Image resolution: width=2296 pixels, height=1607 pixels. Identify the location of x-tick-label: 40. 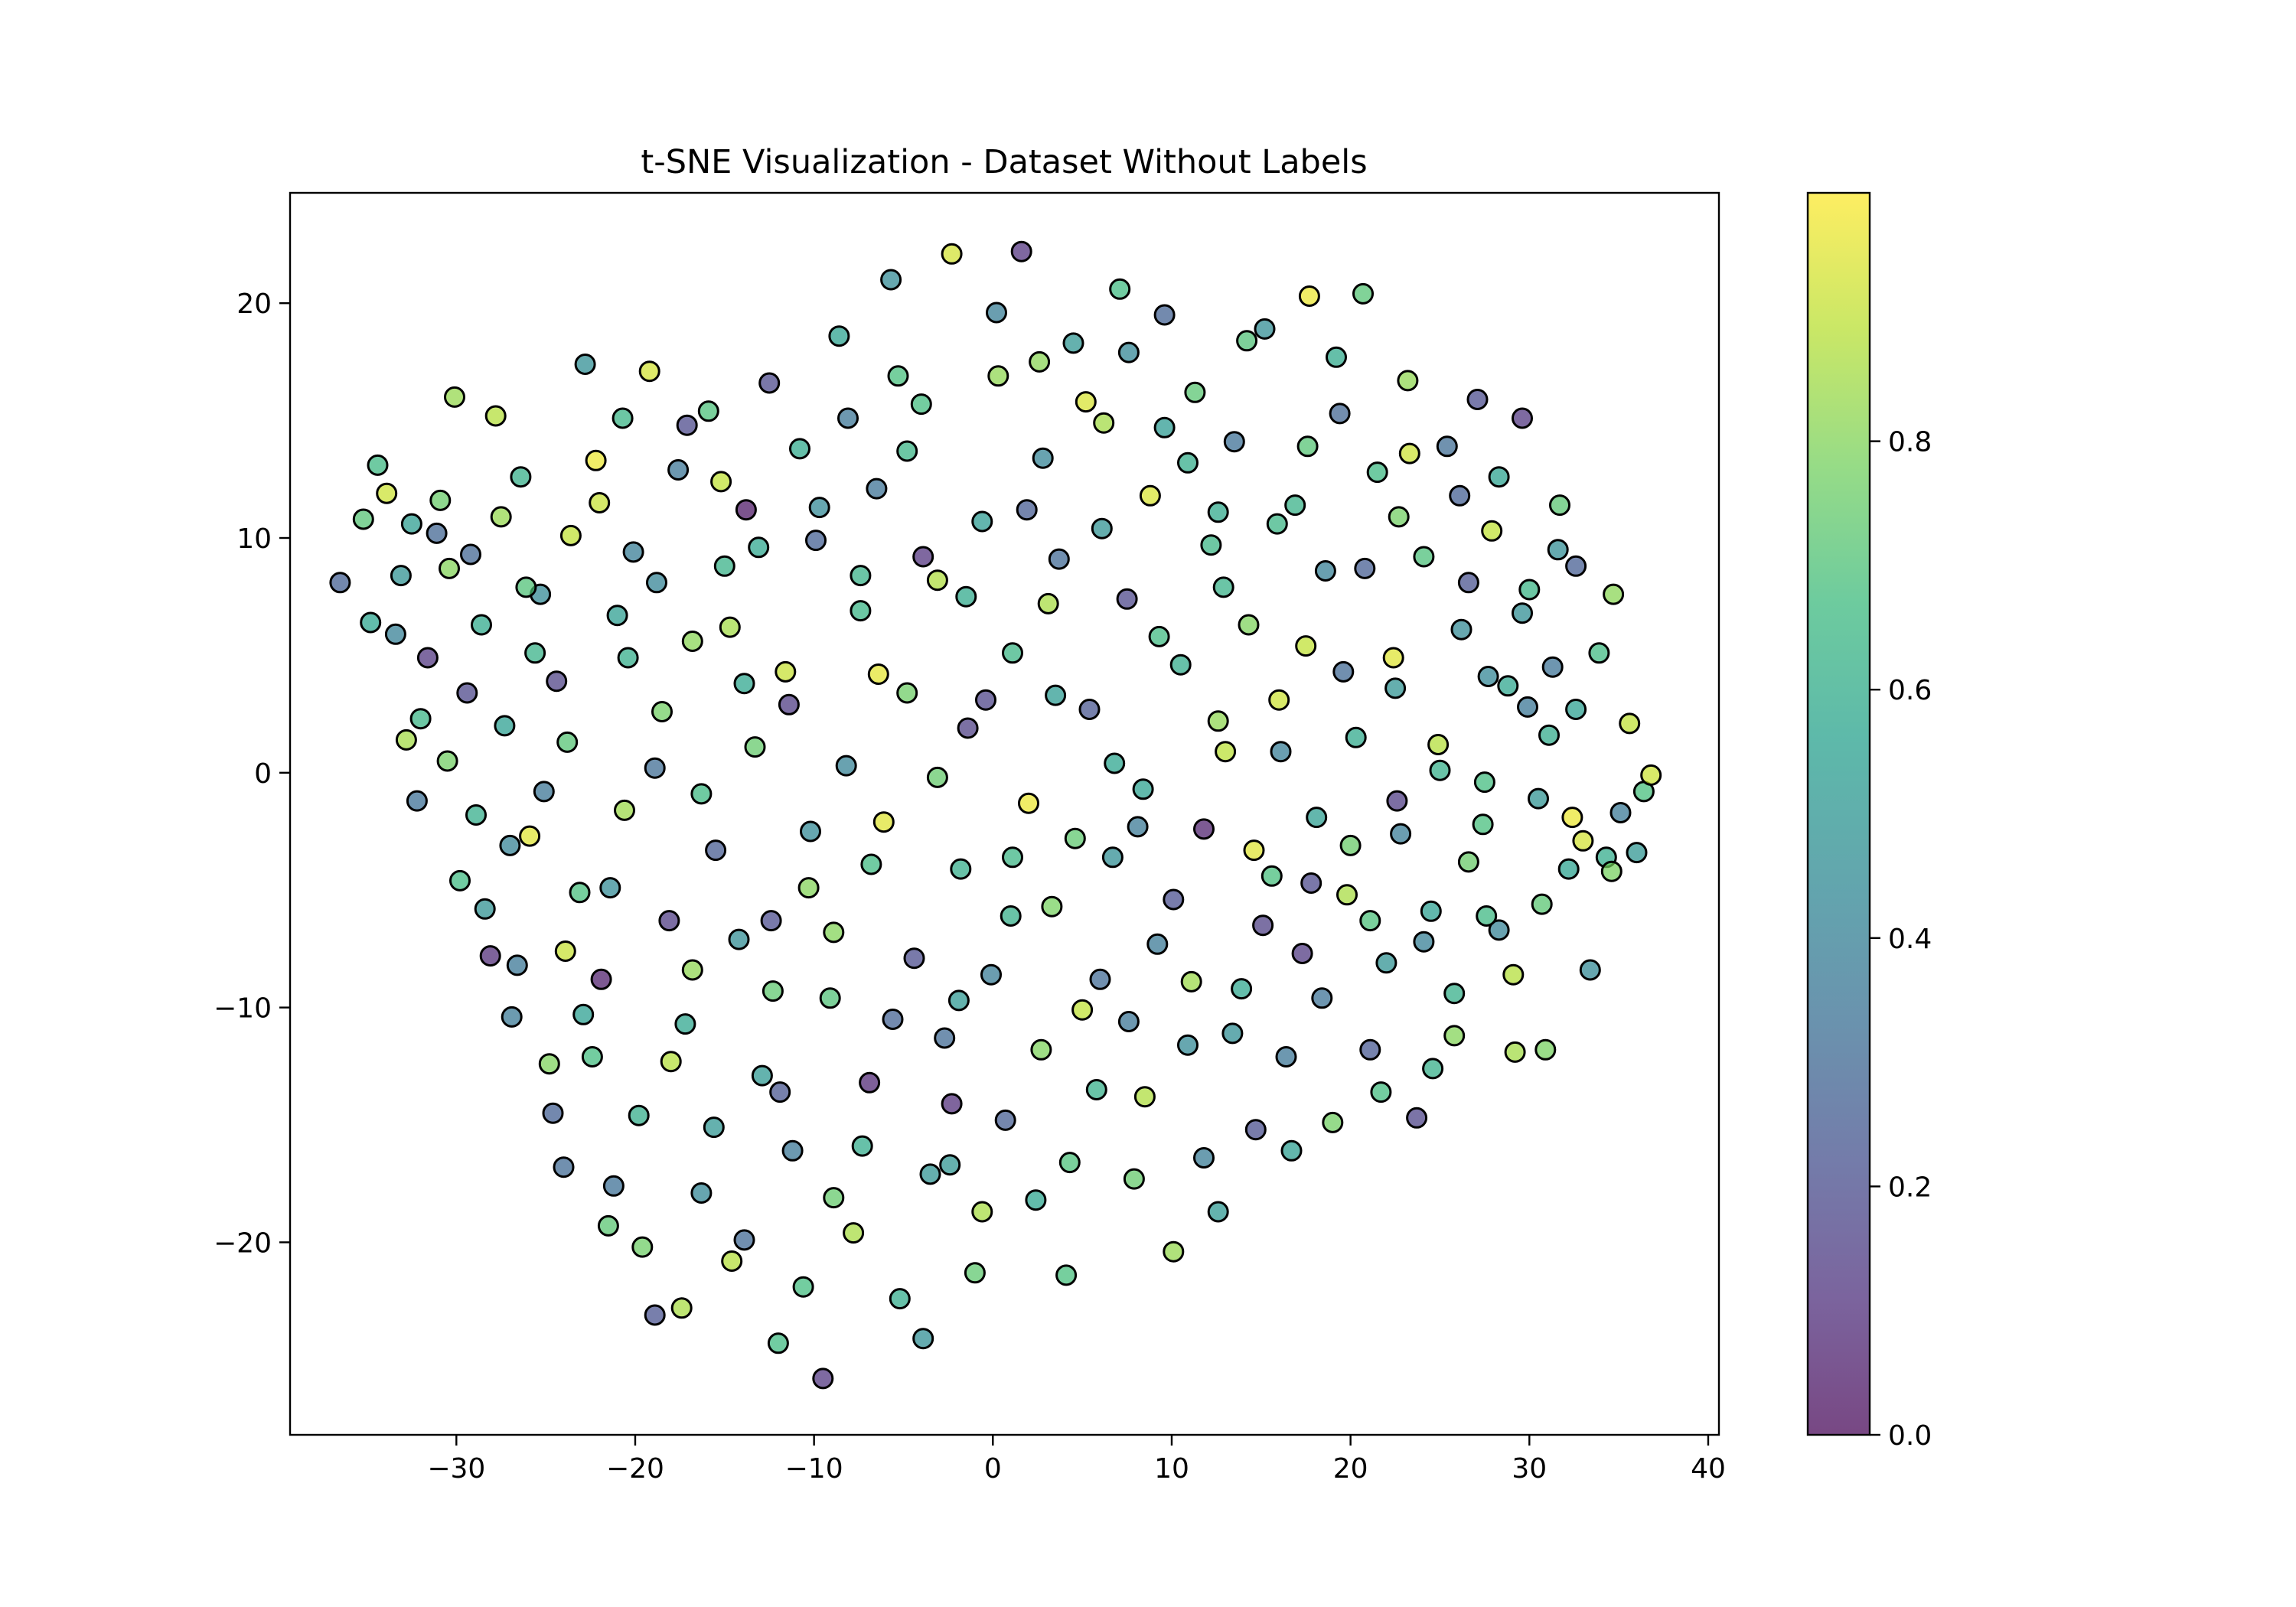
(1708, 1469).